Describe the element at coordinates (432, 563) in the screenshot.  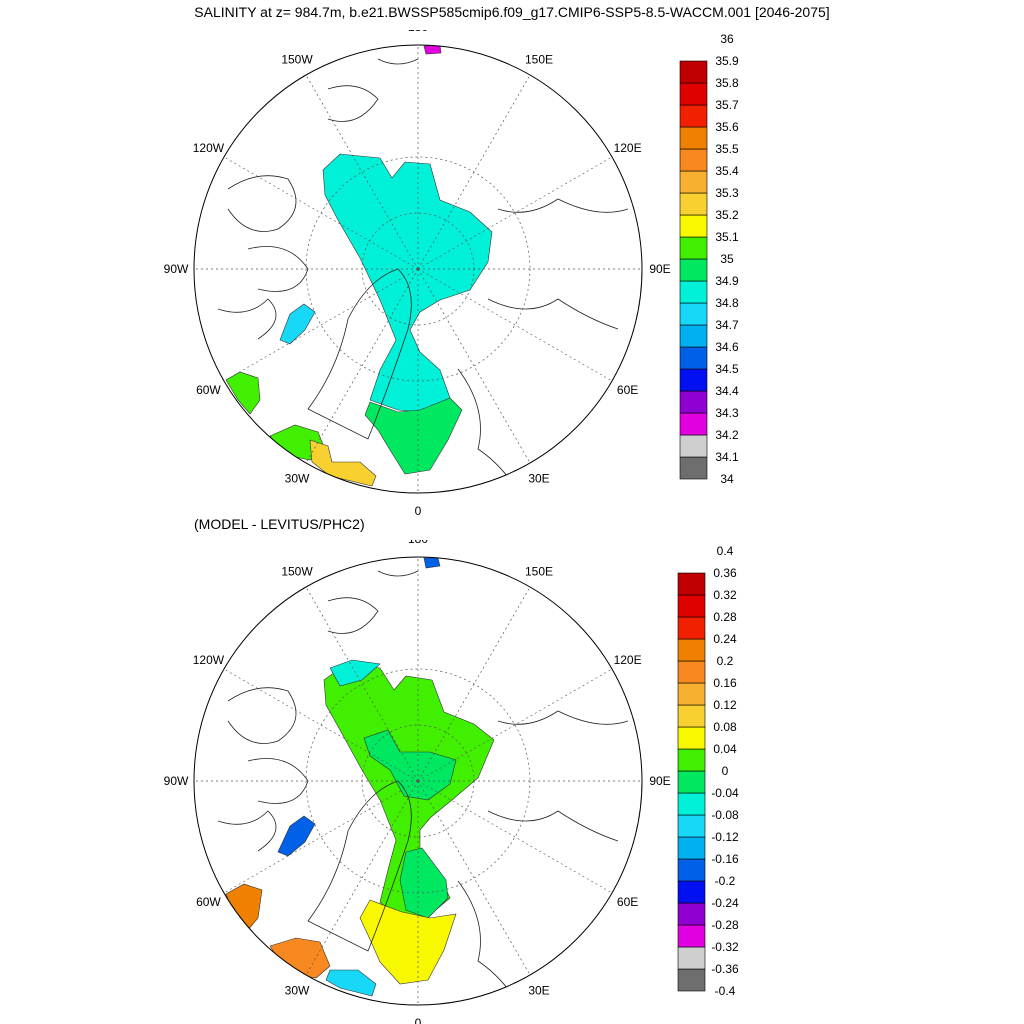
I see `region-extra` at that location.